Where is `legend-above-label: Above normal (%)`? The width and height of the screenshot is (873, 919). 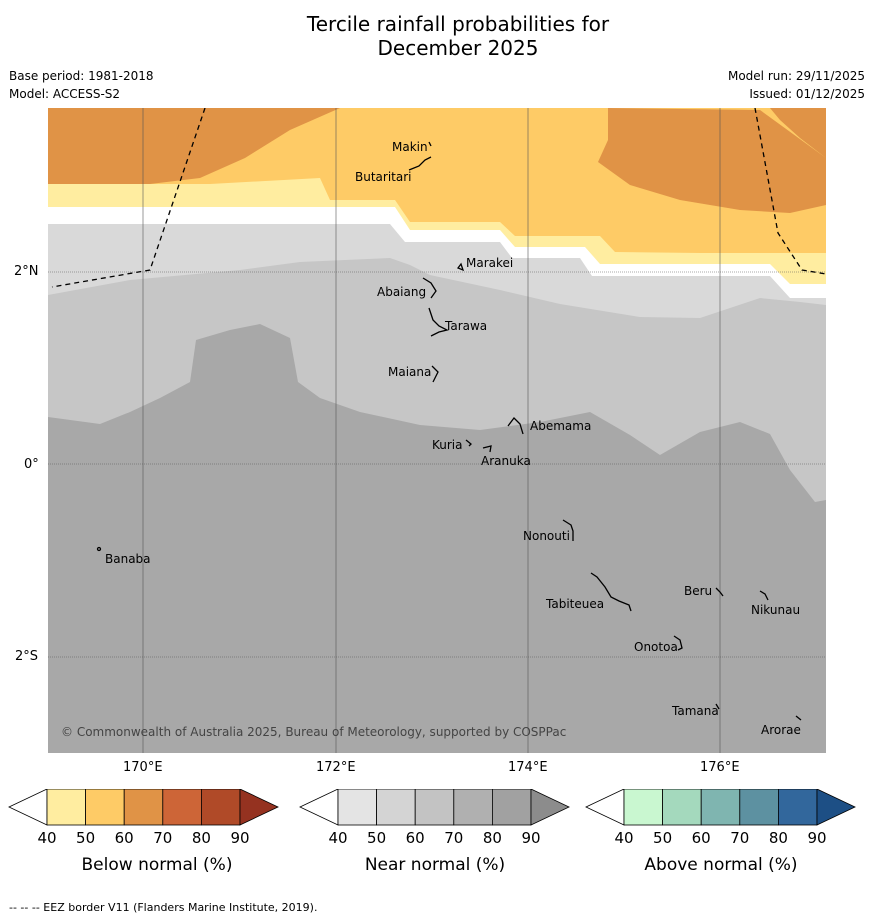 legend-above-label: Above normal (%) is located at coordinates (721, 865).